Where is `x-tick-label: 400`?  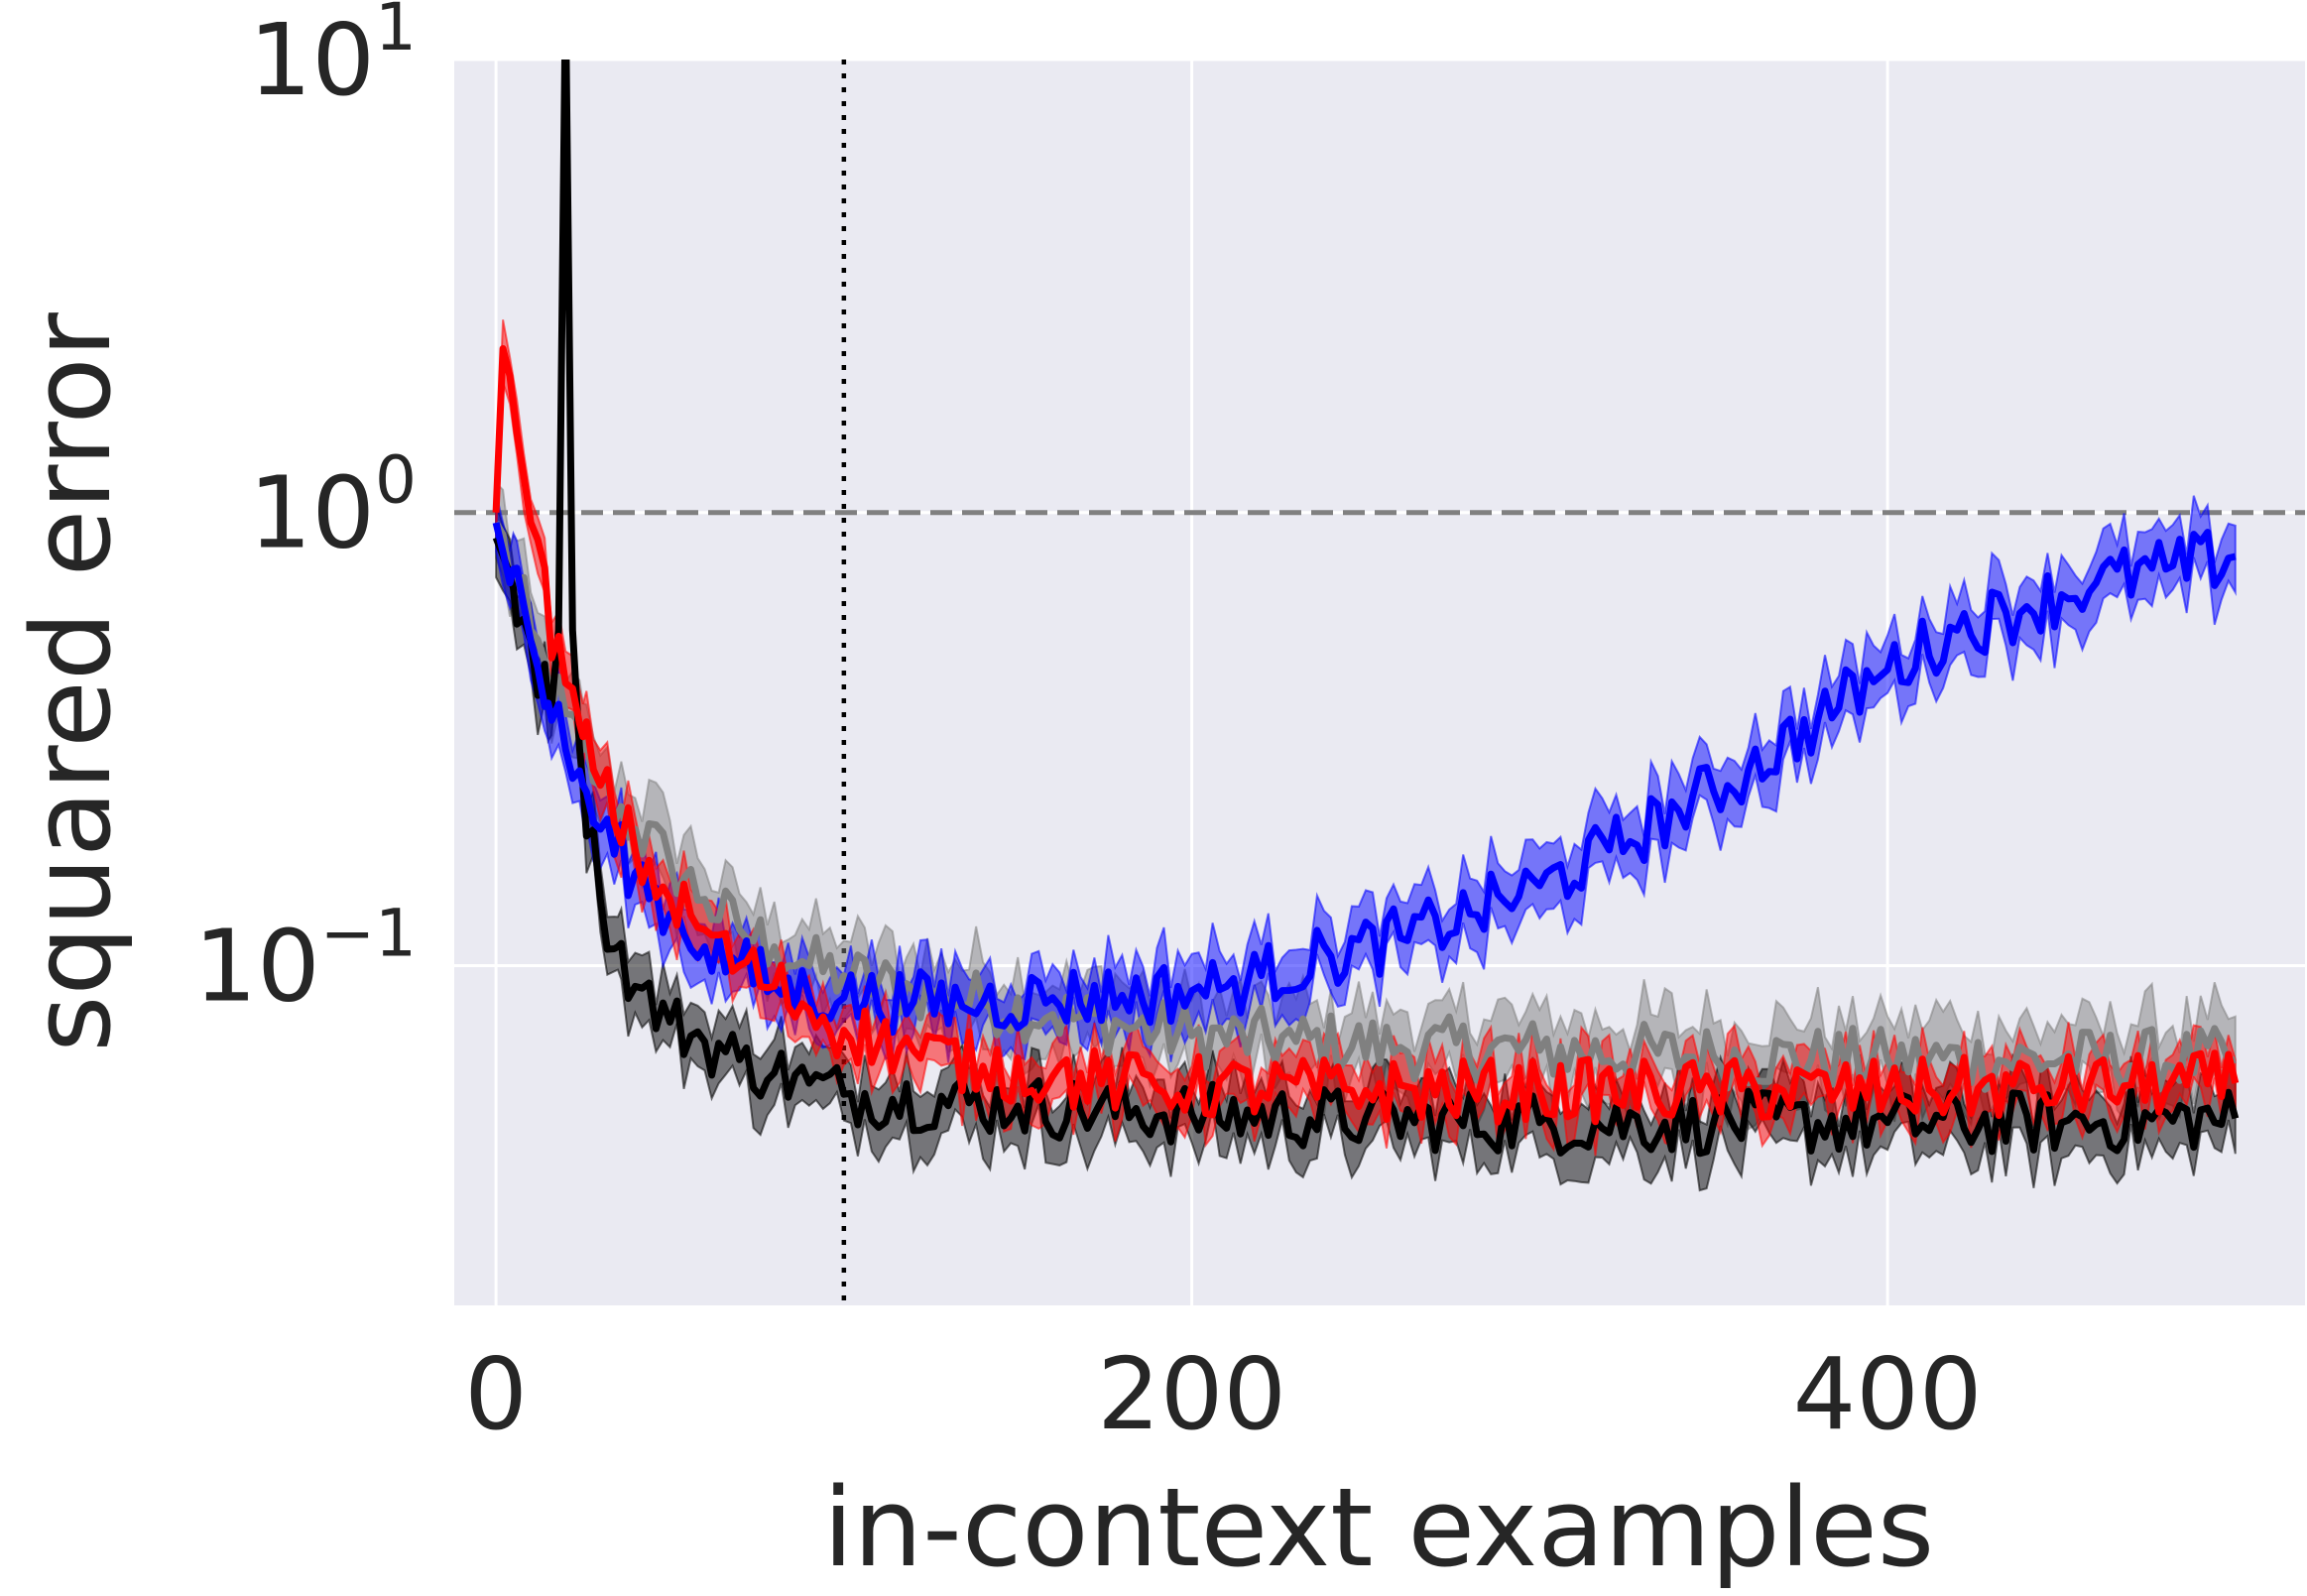
x-tick-label: 400 is located at coordinates (1888, 1394).